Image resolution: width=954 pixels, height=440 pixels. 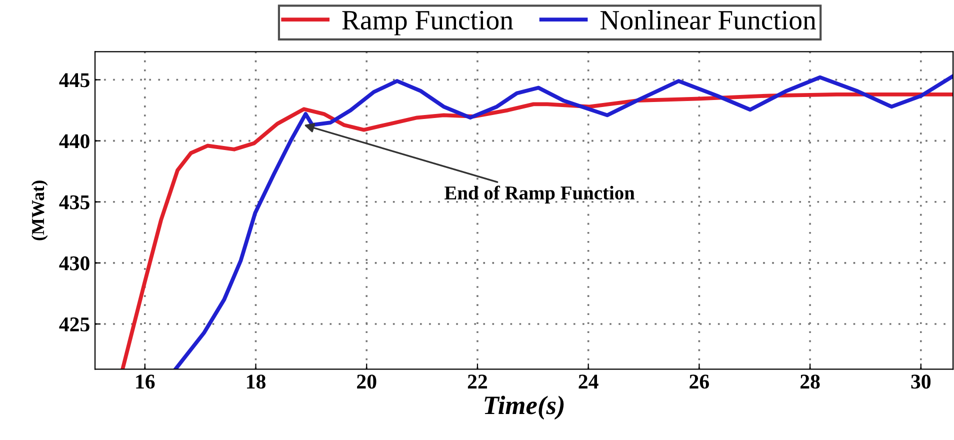 I want to click on annotation: End of Ramp Function, so click(x=539, y=195).